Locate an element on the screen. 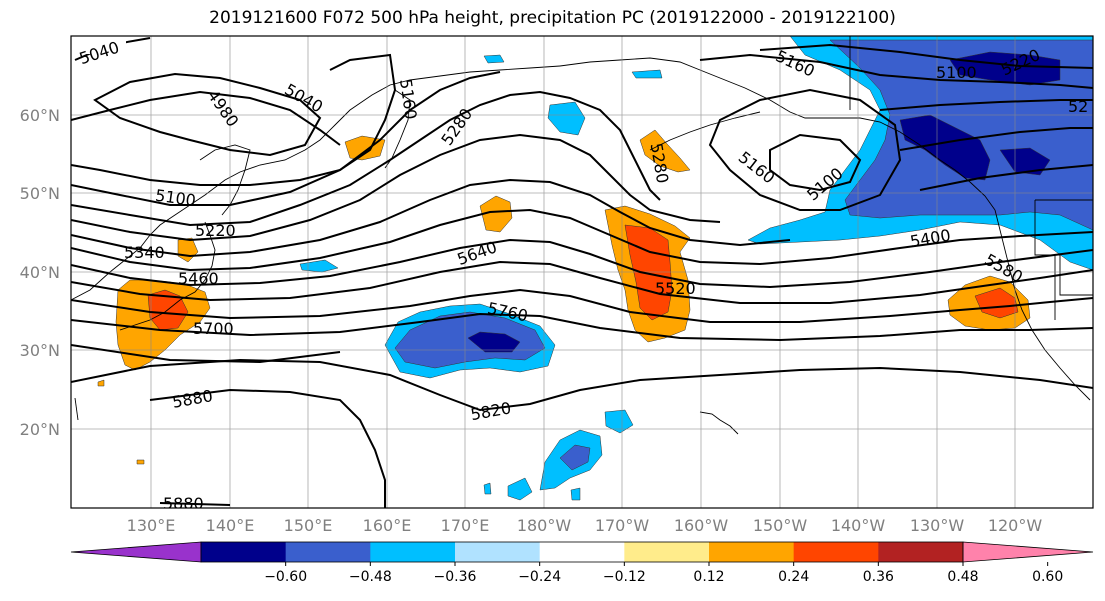  lon-label: 160°E is located at coordinates (387, 525).